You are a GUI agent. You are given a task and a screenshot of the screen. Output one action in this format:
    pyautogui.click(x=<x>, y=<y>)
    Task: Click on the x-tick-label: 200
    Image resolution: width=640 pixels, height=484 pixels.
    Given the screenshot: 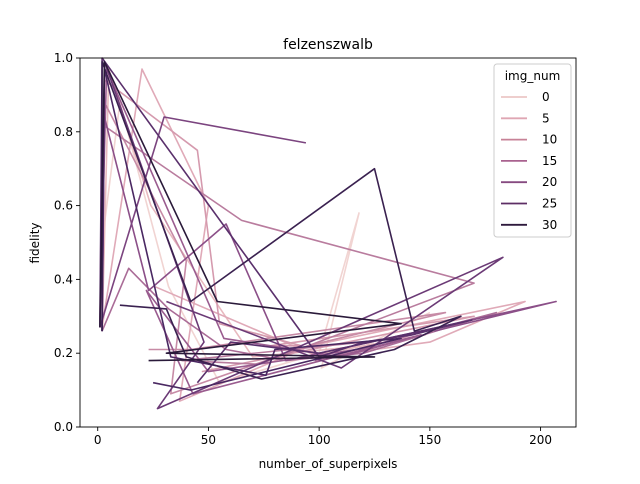 What is the action you would take?
    pyautogui.click(x=540, y=440)
    